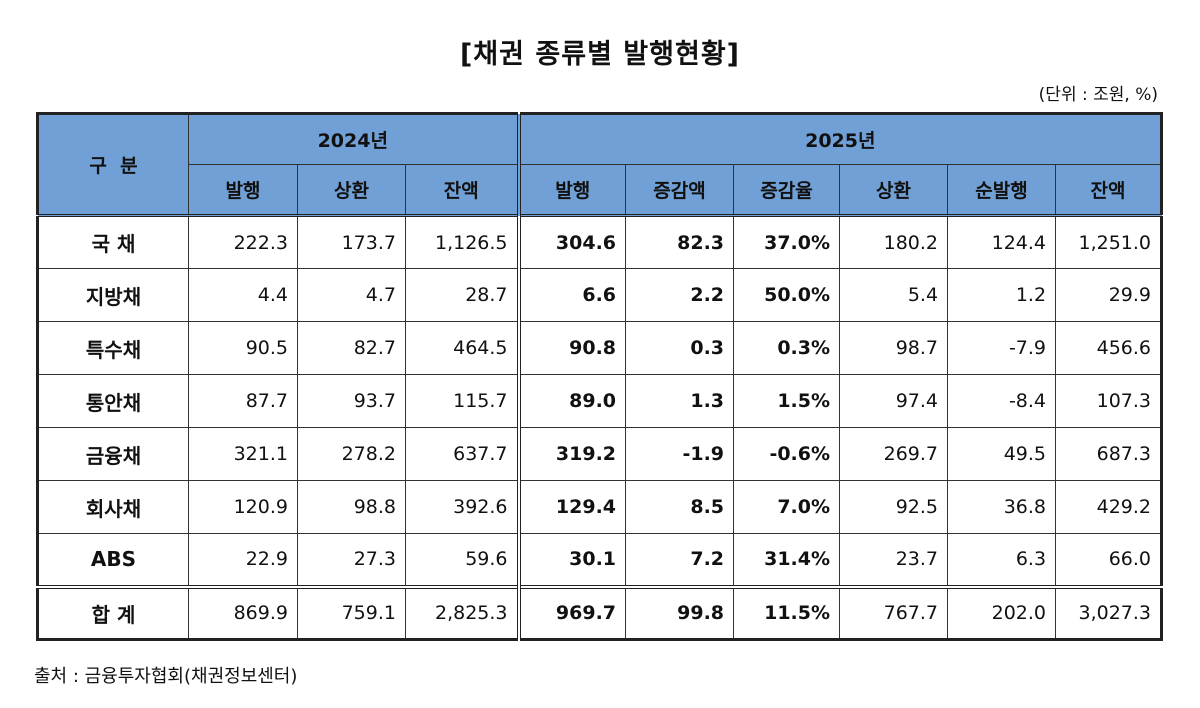 This screenshot has height=708, width=1200. I want to click on table-cell: 6.3, so click(1002, 560).